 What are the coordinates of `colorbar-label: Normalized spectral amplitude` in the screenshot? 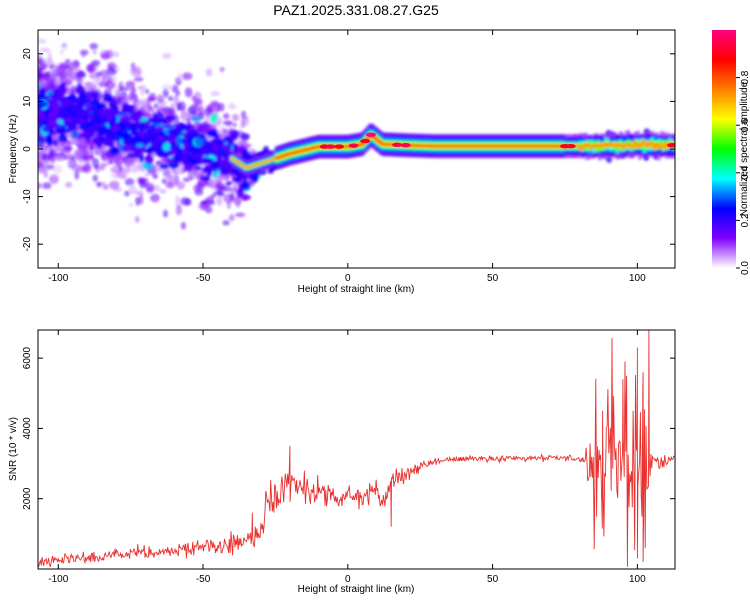 It's located at (744, 148).